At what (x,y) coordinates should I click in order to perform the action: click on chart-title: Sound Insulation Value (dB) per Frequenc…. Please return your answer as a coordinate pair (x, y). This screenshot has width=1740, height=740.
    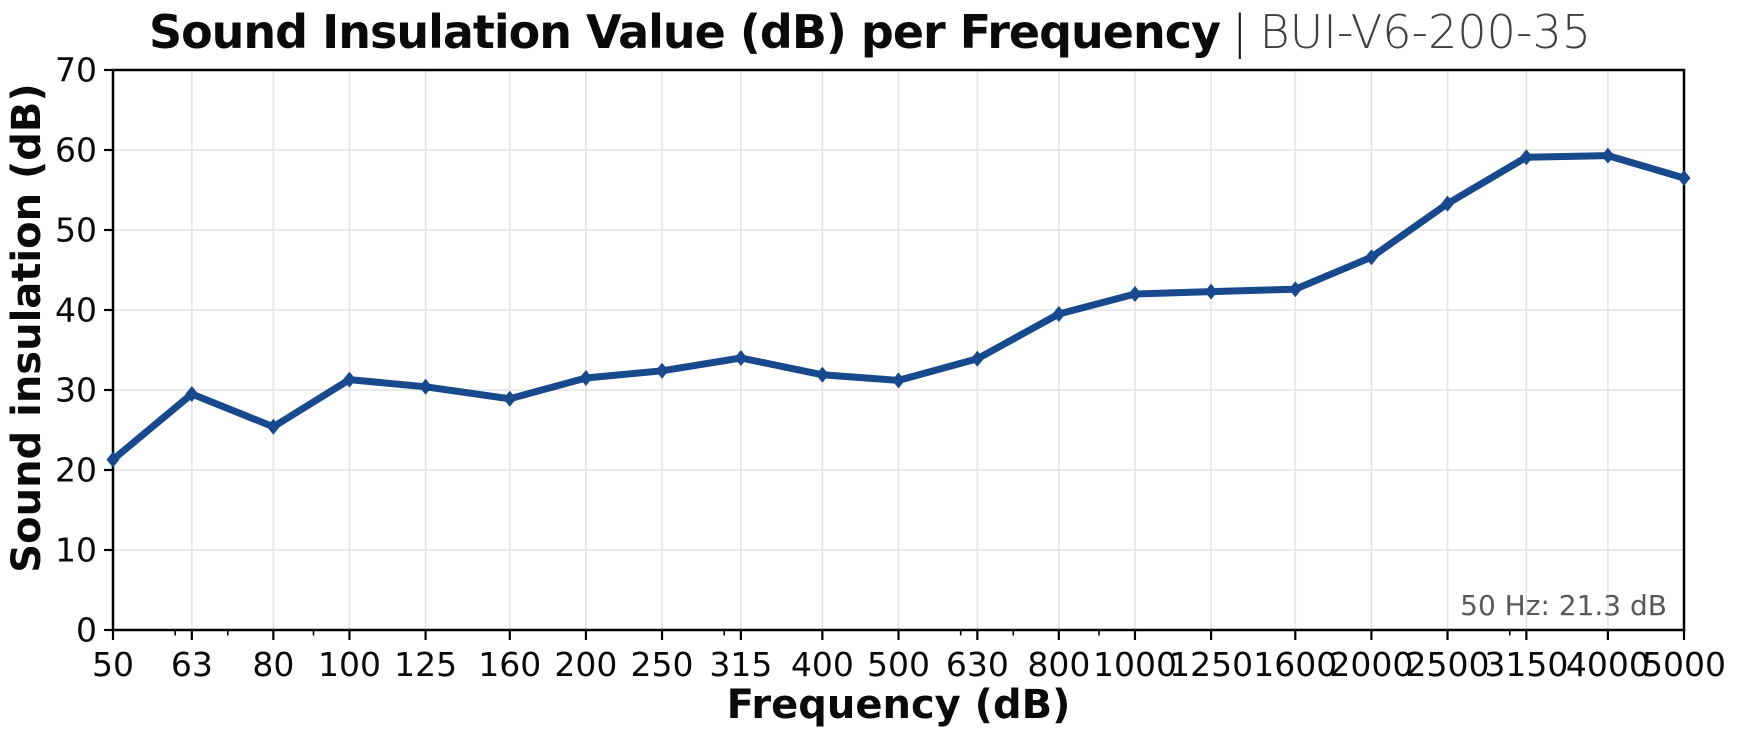
    Looking at the image, I should click on (870, 32).